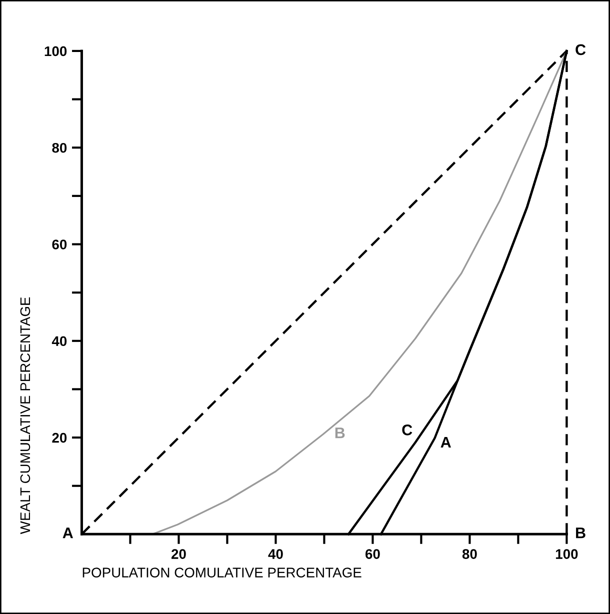 This screenshot has height=614, width=610. What do you see at coordinates (59, 341) in the screenshot?
I see `y-tick-label: 40` at bounding box center [59, 341].